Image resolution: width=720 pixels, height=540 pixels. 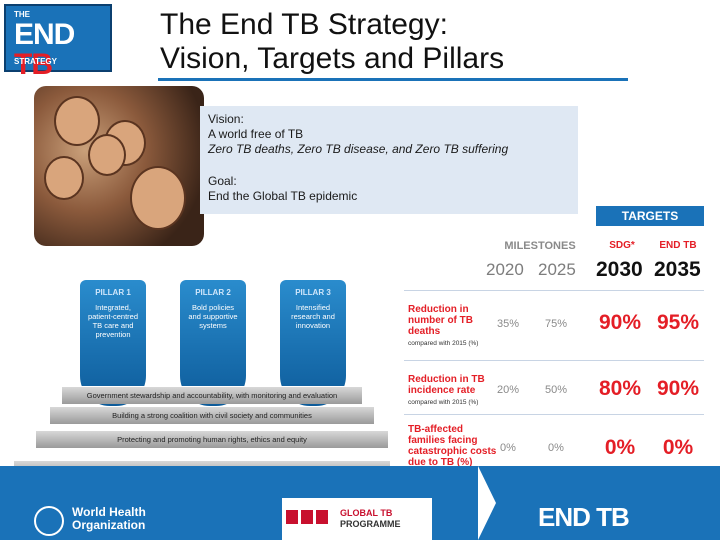 What do you see at coordinates (508, 390) in the screenshot?
I see `value-incidence-2020: 20%` at bounding box center [508, 390].